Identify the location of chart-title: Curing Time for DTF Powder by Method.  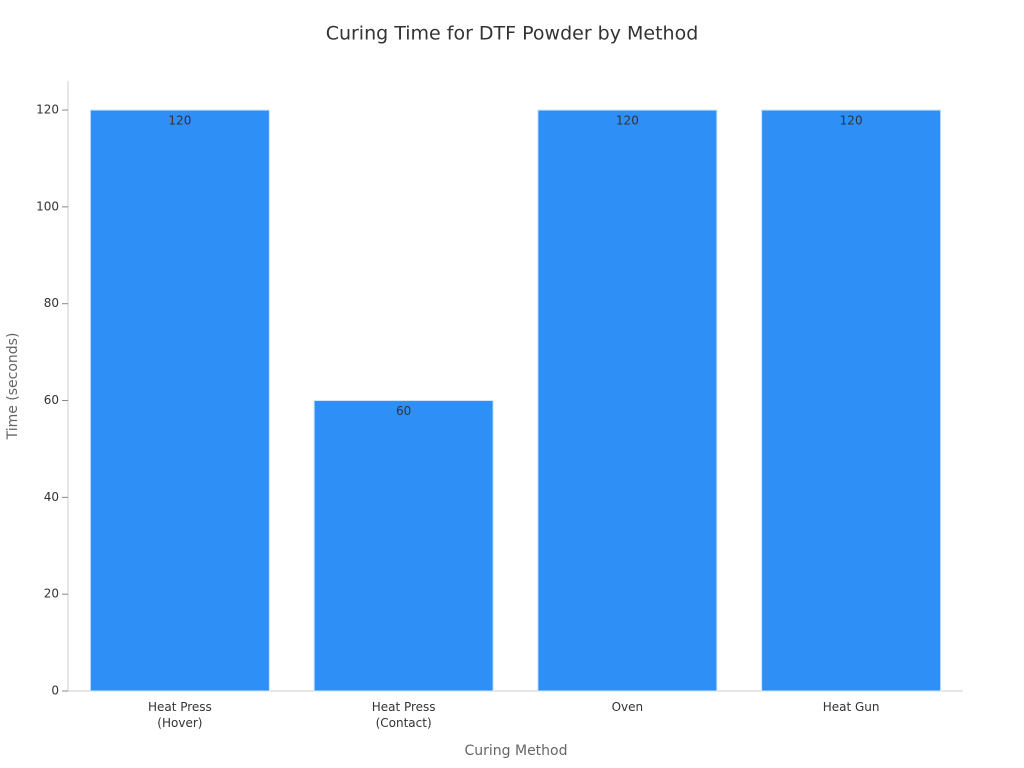
(512, 34).